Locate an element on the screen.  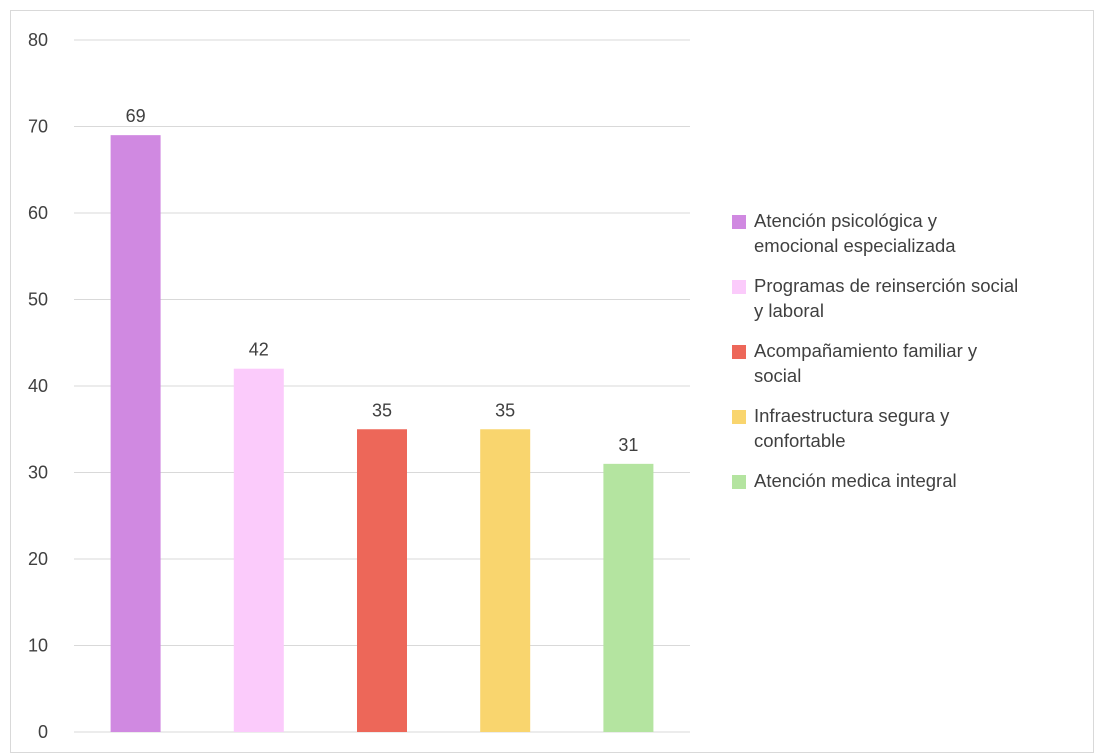
y-tick-label: 70 is located at coordinates (38, 127).